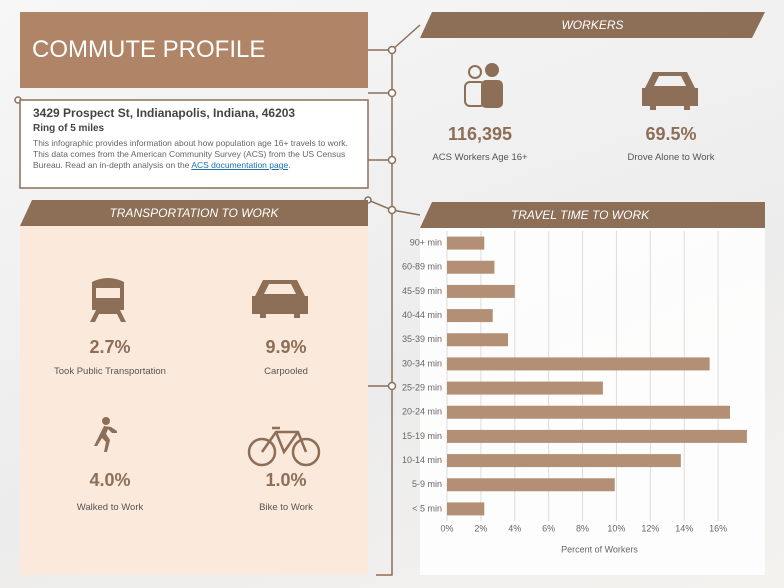 The width and height of the screenshot is (784, 588). What do you see at coordinates (422, 460) in the screenshot?
I see `y-tick-label: 10-14 min` at bounding box center [422, 460].